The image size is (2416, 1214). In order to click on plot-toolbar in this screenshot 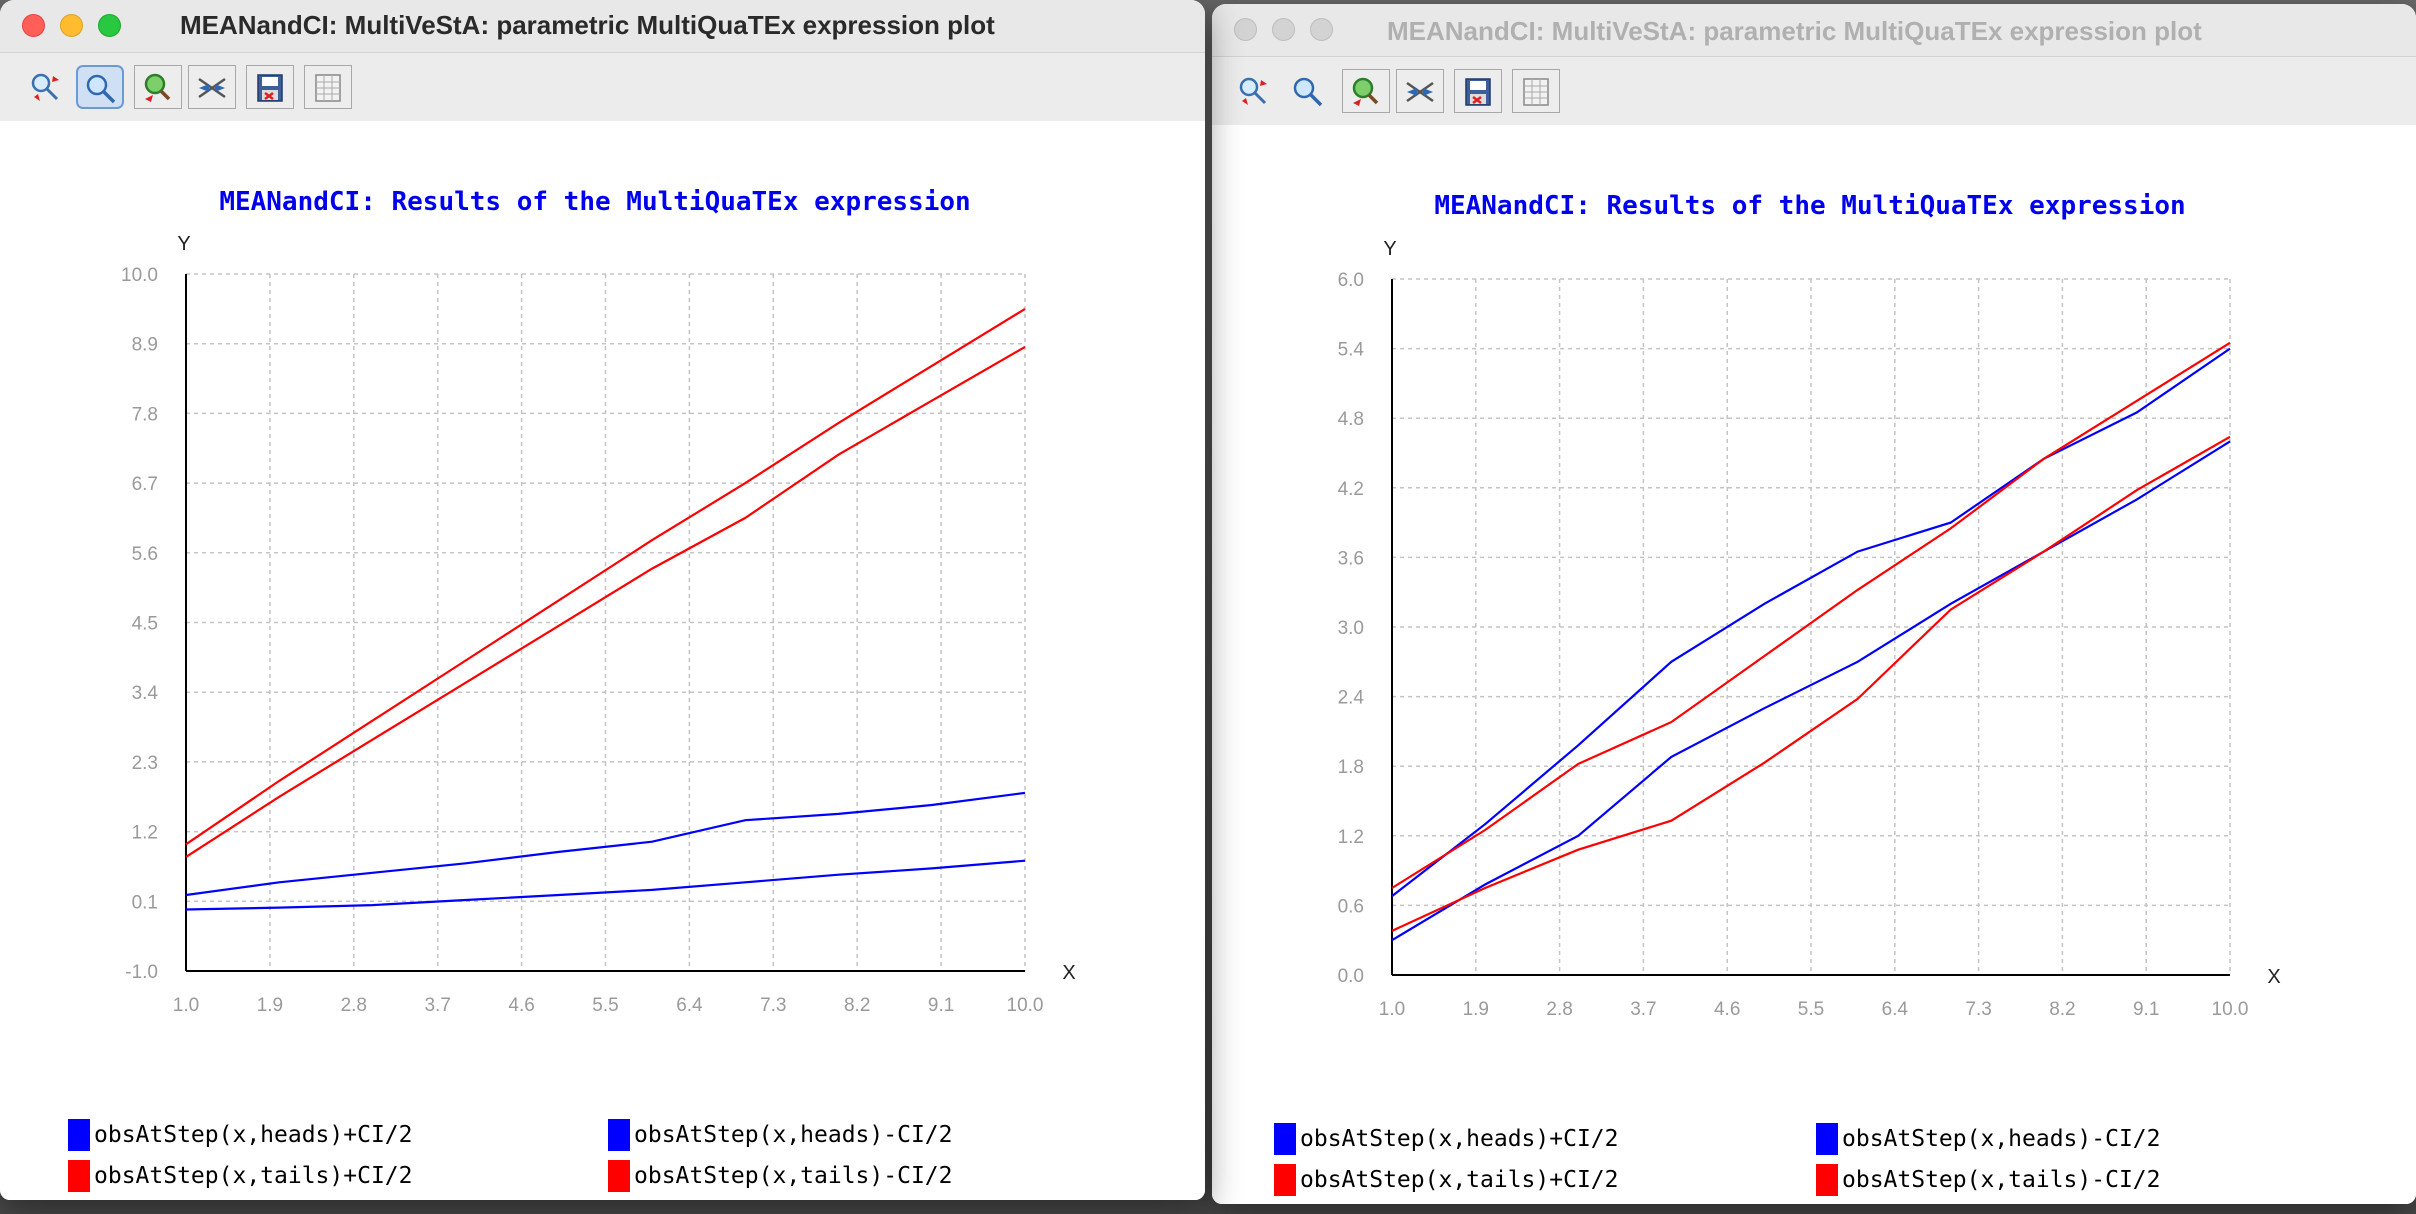, I will do `click(1814, 91)`.